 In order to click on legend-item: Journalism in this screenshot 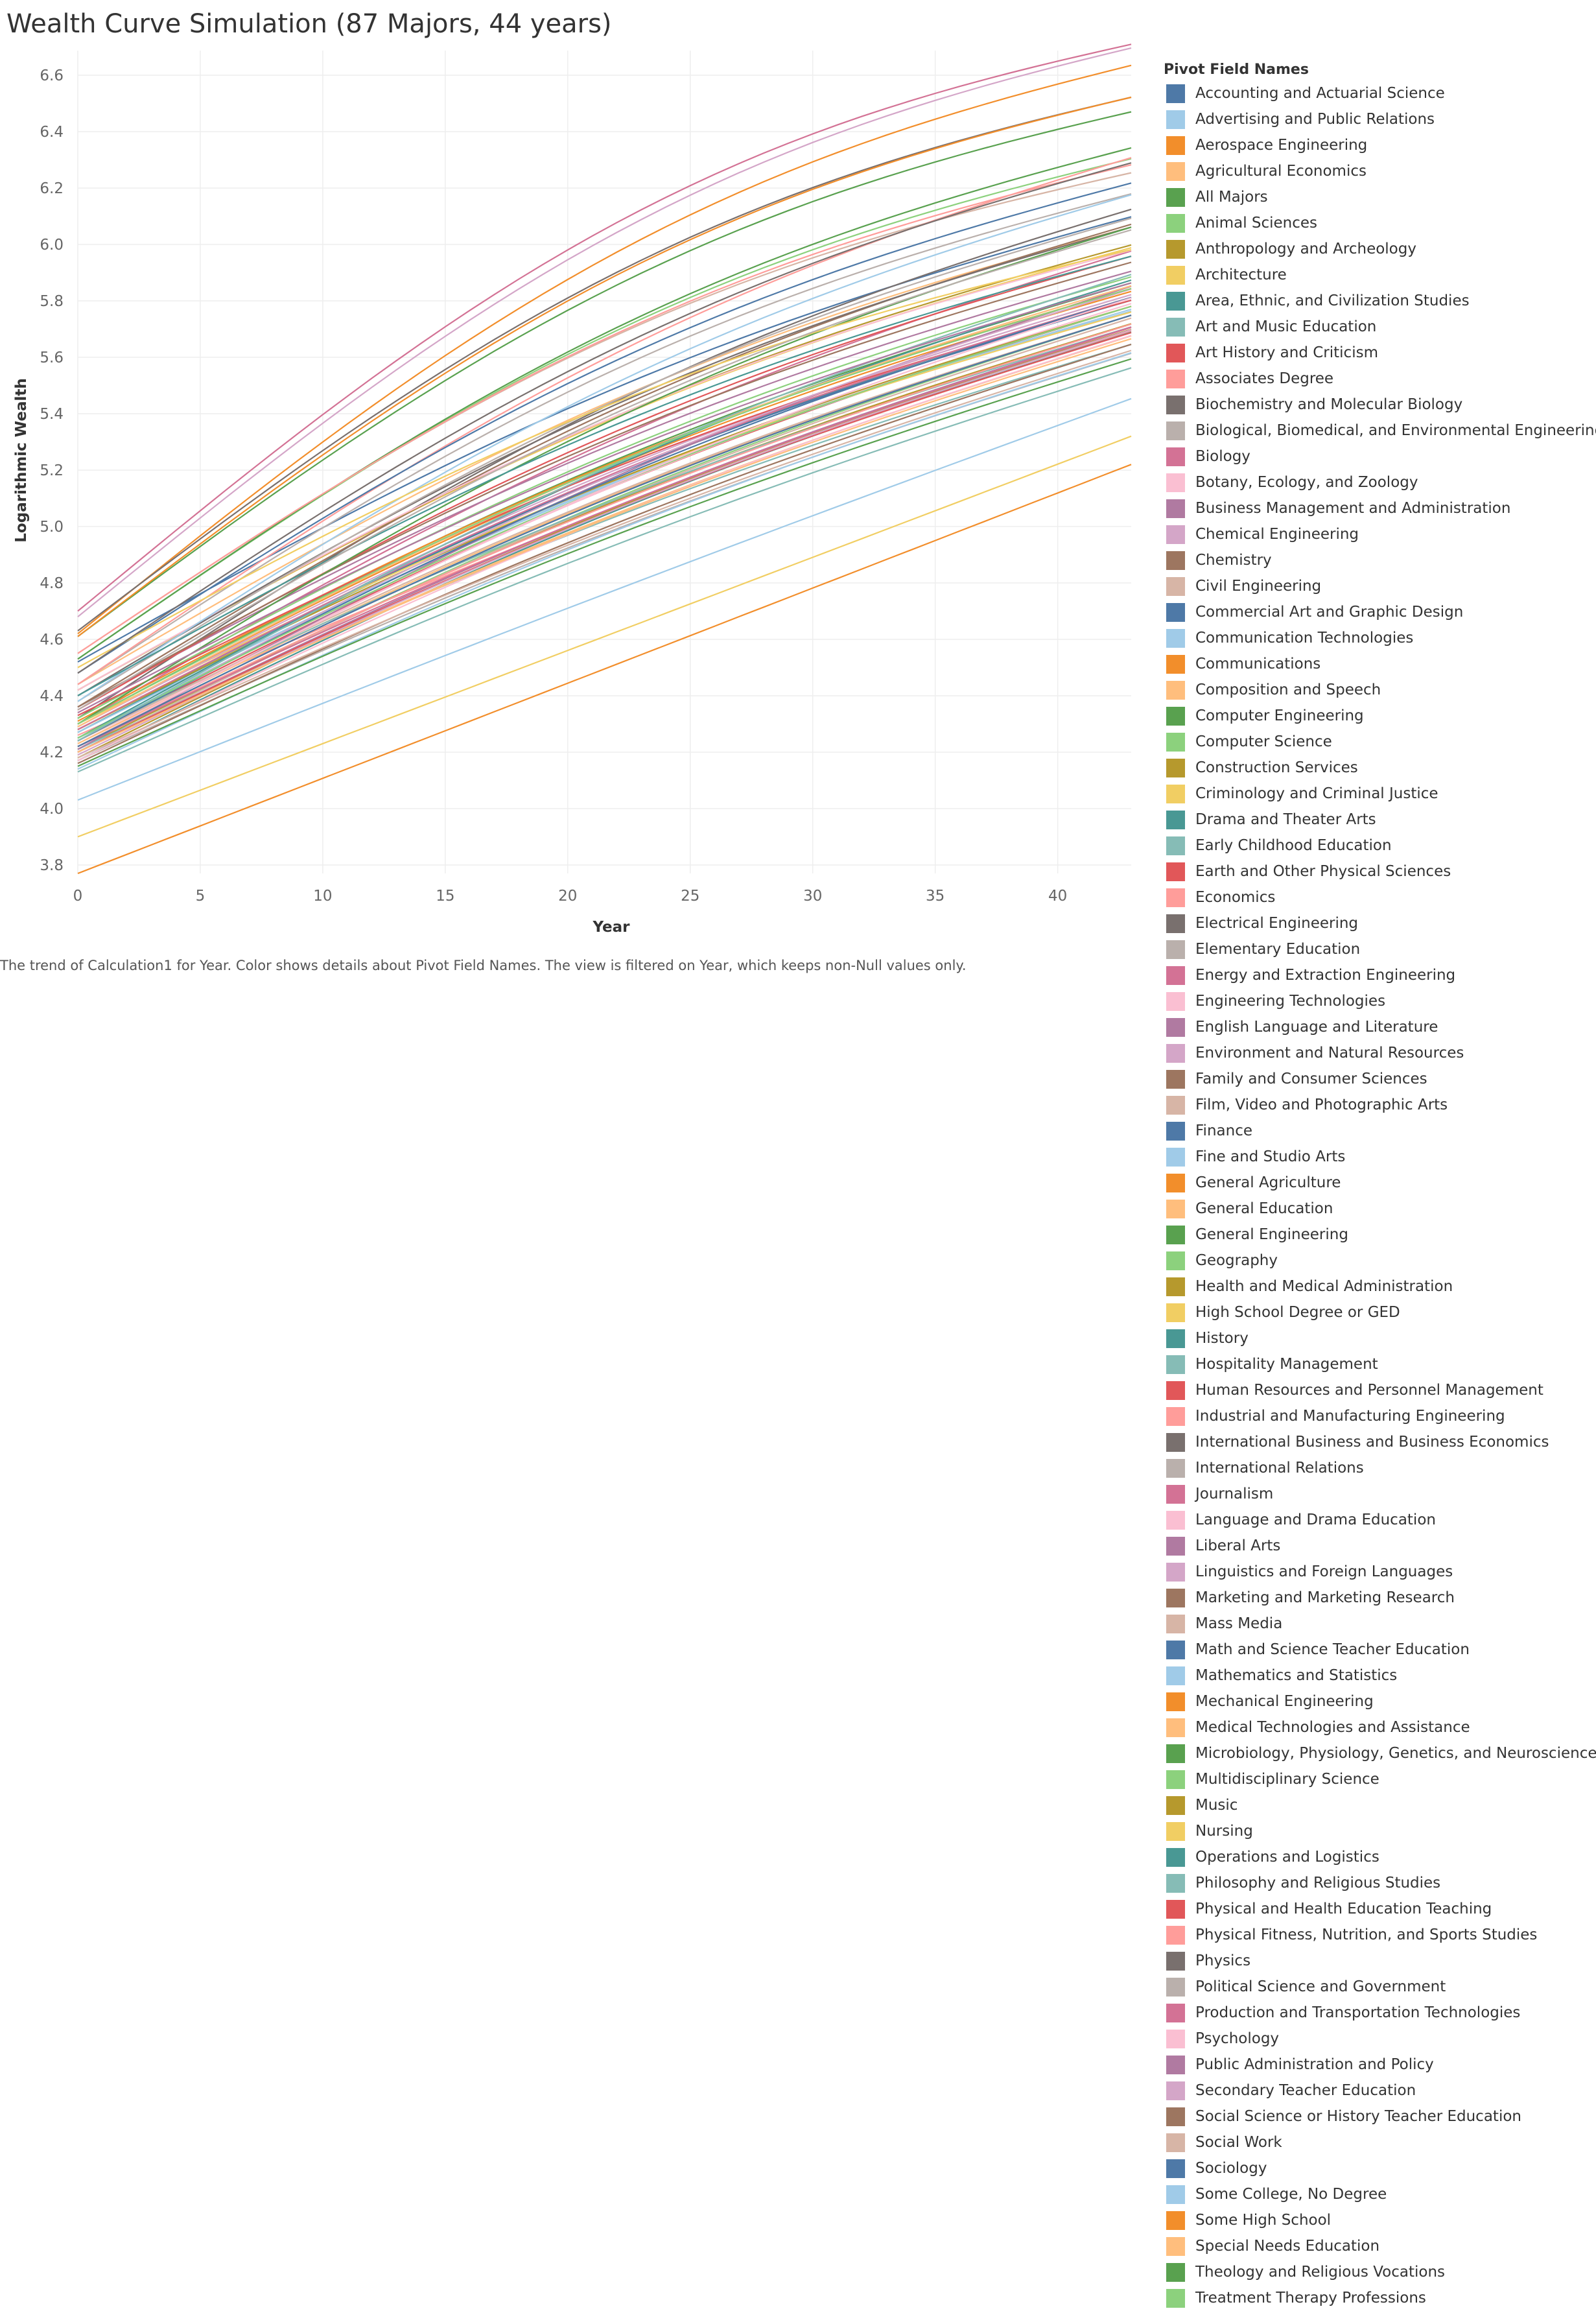, I will do `click(1380, 1494)`.